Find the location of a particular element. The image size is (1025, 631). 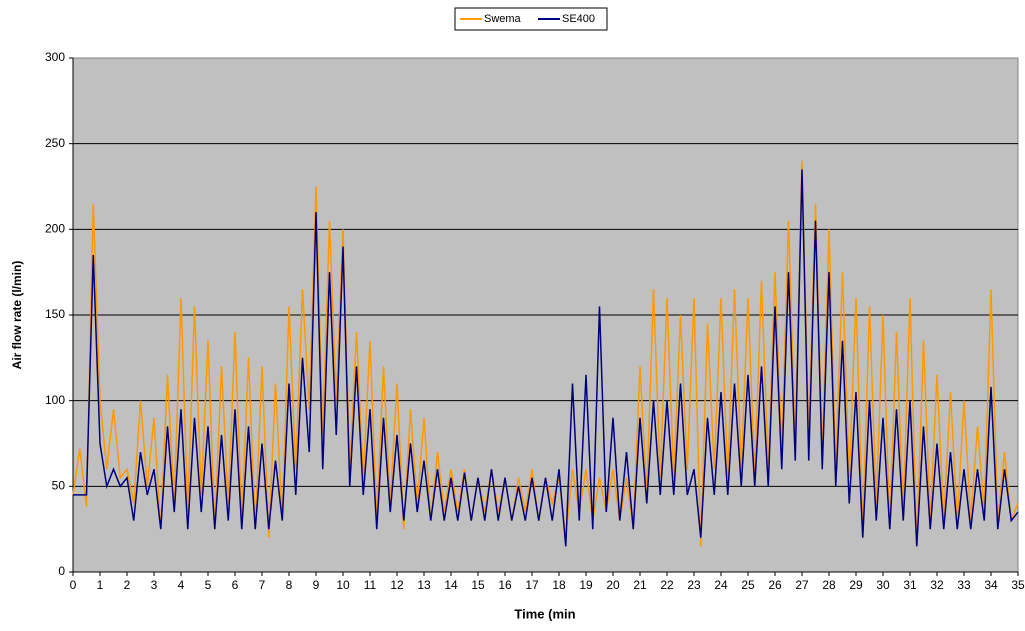

x-tick-label: 2 is located at coordinates (127, 585).